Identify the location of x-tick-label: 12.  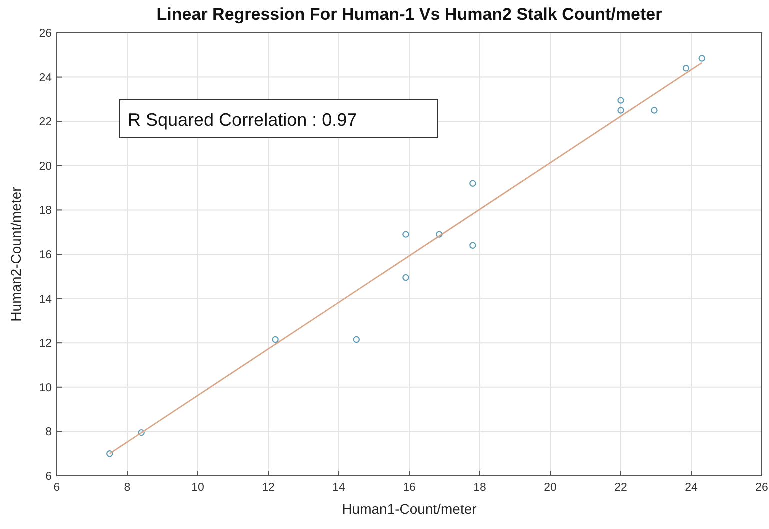
(268, 488).